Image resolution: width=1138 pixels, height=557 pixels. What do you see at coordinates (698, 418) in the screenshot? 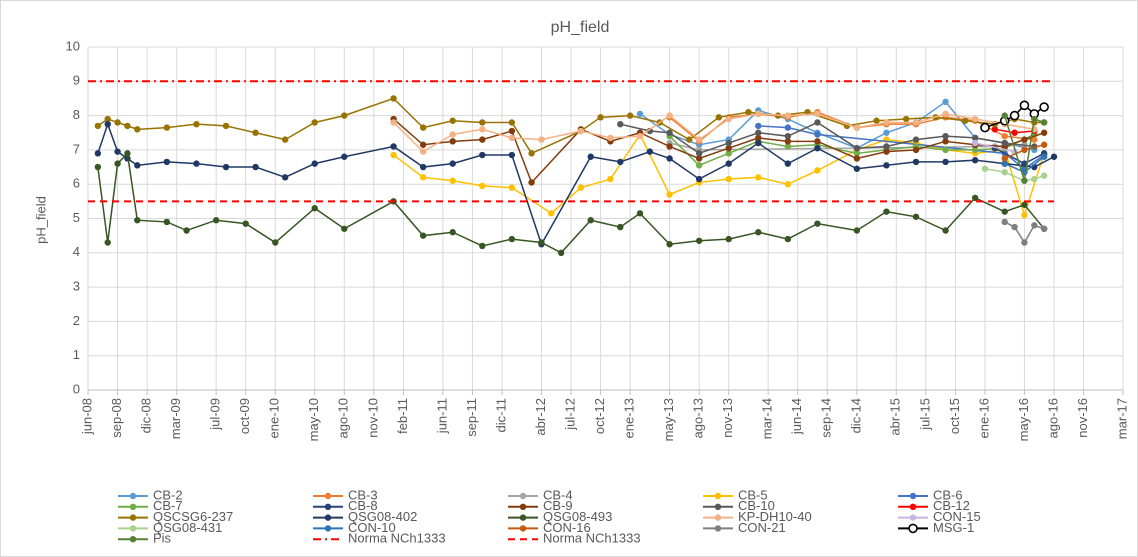
I see `x-tick-label: ago-13` at bounding box center [698, 418].